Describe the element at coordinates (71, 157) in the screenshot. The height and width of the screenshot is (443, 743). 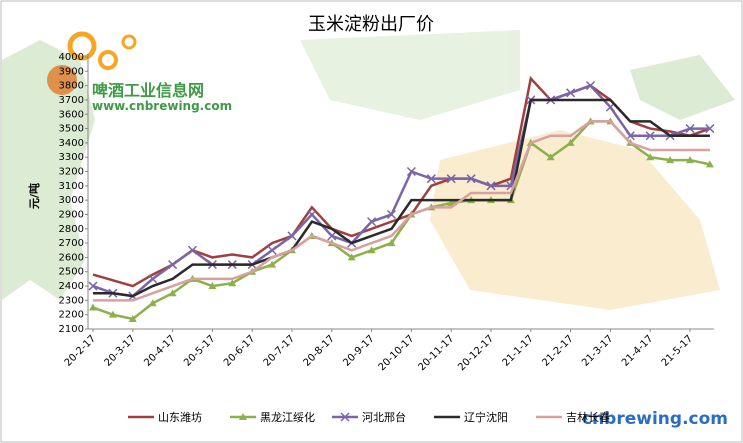
I see `y-tick-label: 3300` at that location.